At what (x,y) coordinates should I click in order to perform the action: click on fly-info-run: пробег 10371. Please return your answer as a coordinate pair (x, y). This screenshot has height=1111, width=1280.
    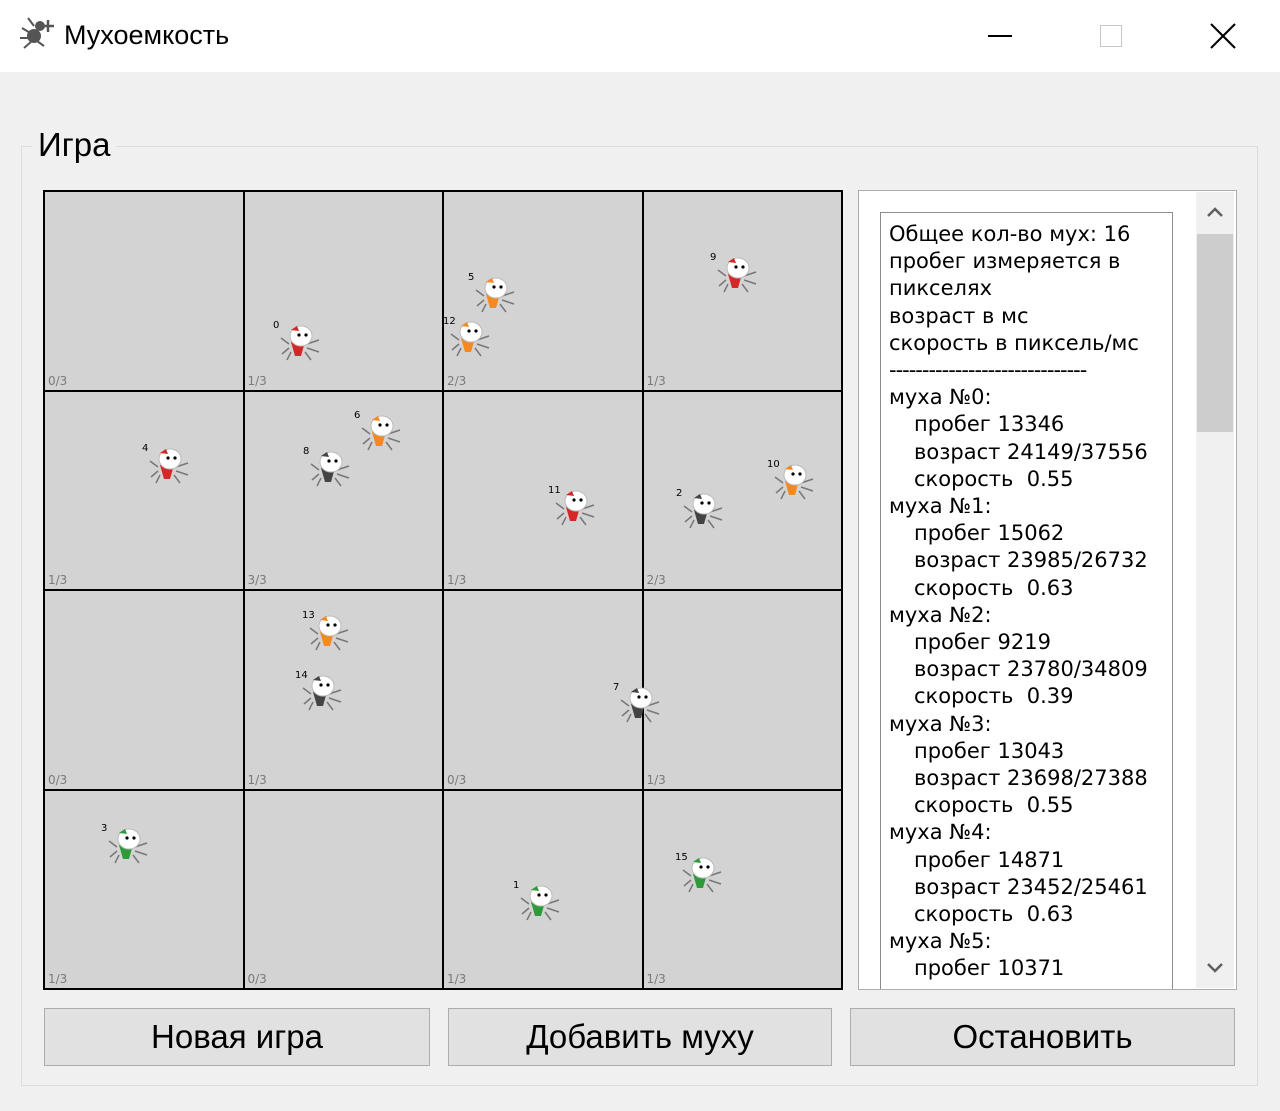
    Looking at the image, I should click on (989, 968).